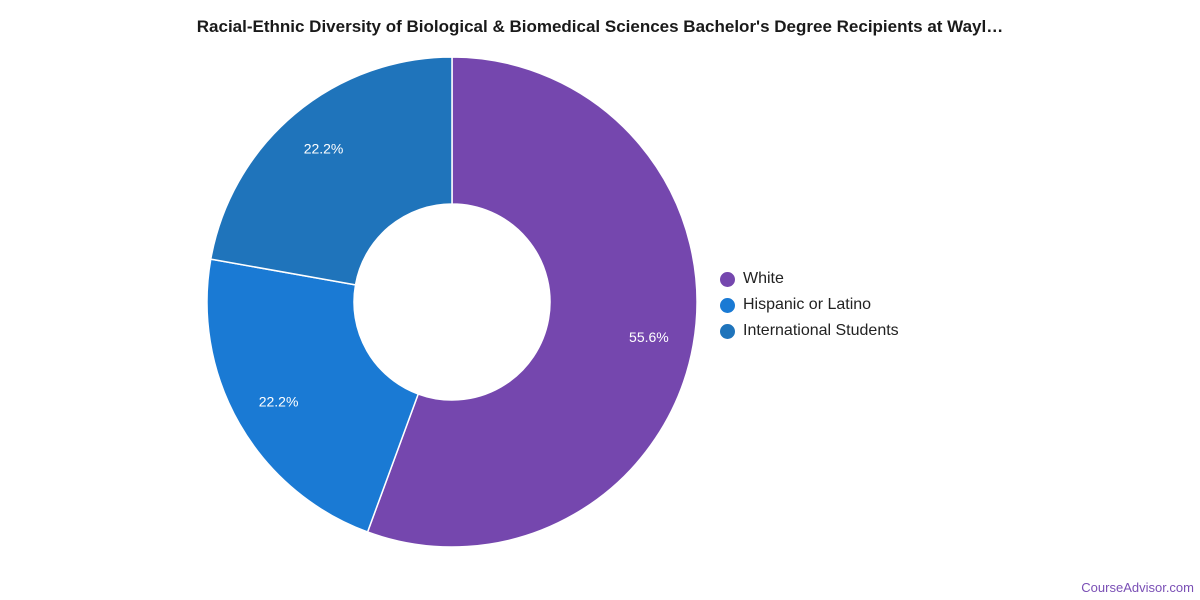 This screenshot has height=600, width=1200. Describe the element at coordinates (809, 279) in the screenshot. I see `legend-item: White` at that location.